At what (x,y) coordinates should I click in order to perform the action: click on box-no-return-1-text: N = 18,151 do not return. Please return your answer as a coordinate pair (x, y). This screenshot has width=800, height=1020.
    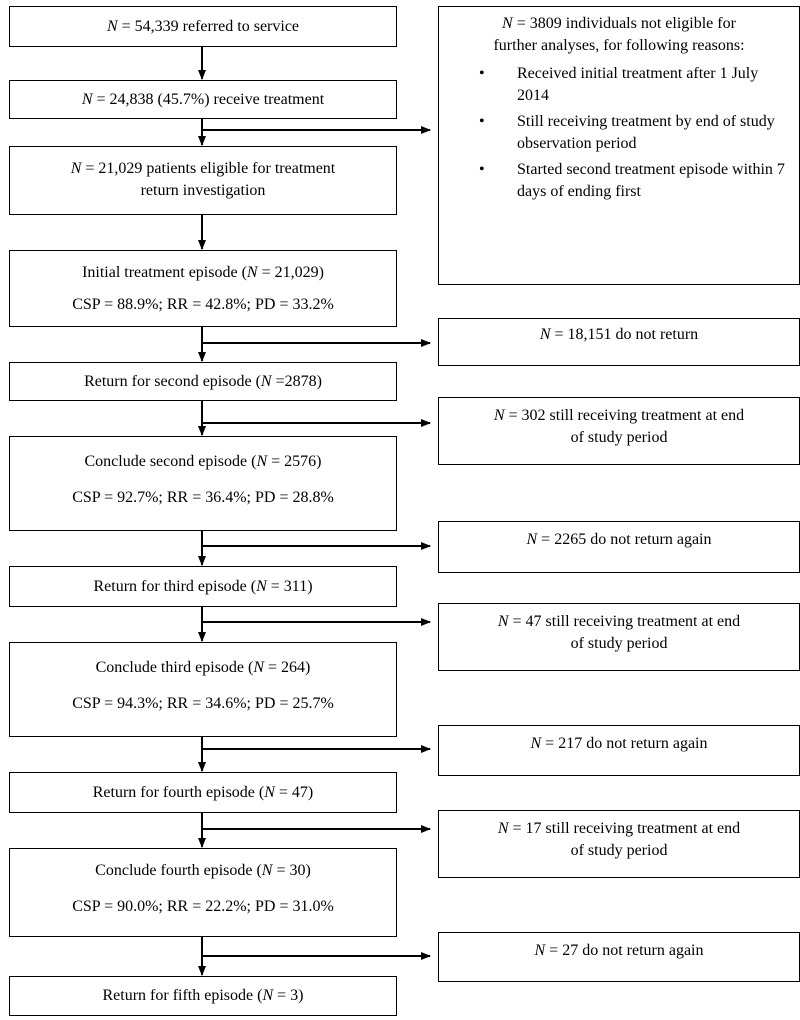
    Looking at the image, I should click on (619, 334).